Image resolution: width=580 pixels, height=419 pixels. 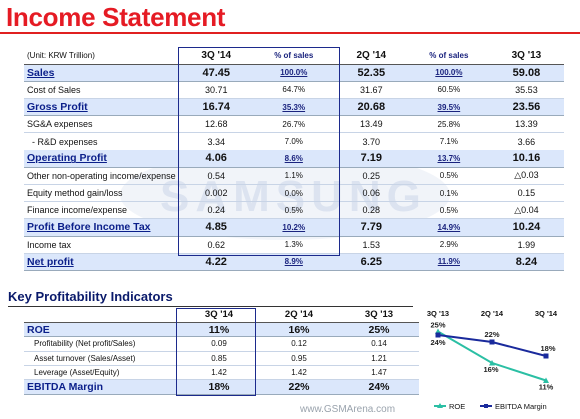 I want to click on kpi-value: 0.95, so click(x=299, y=359).